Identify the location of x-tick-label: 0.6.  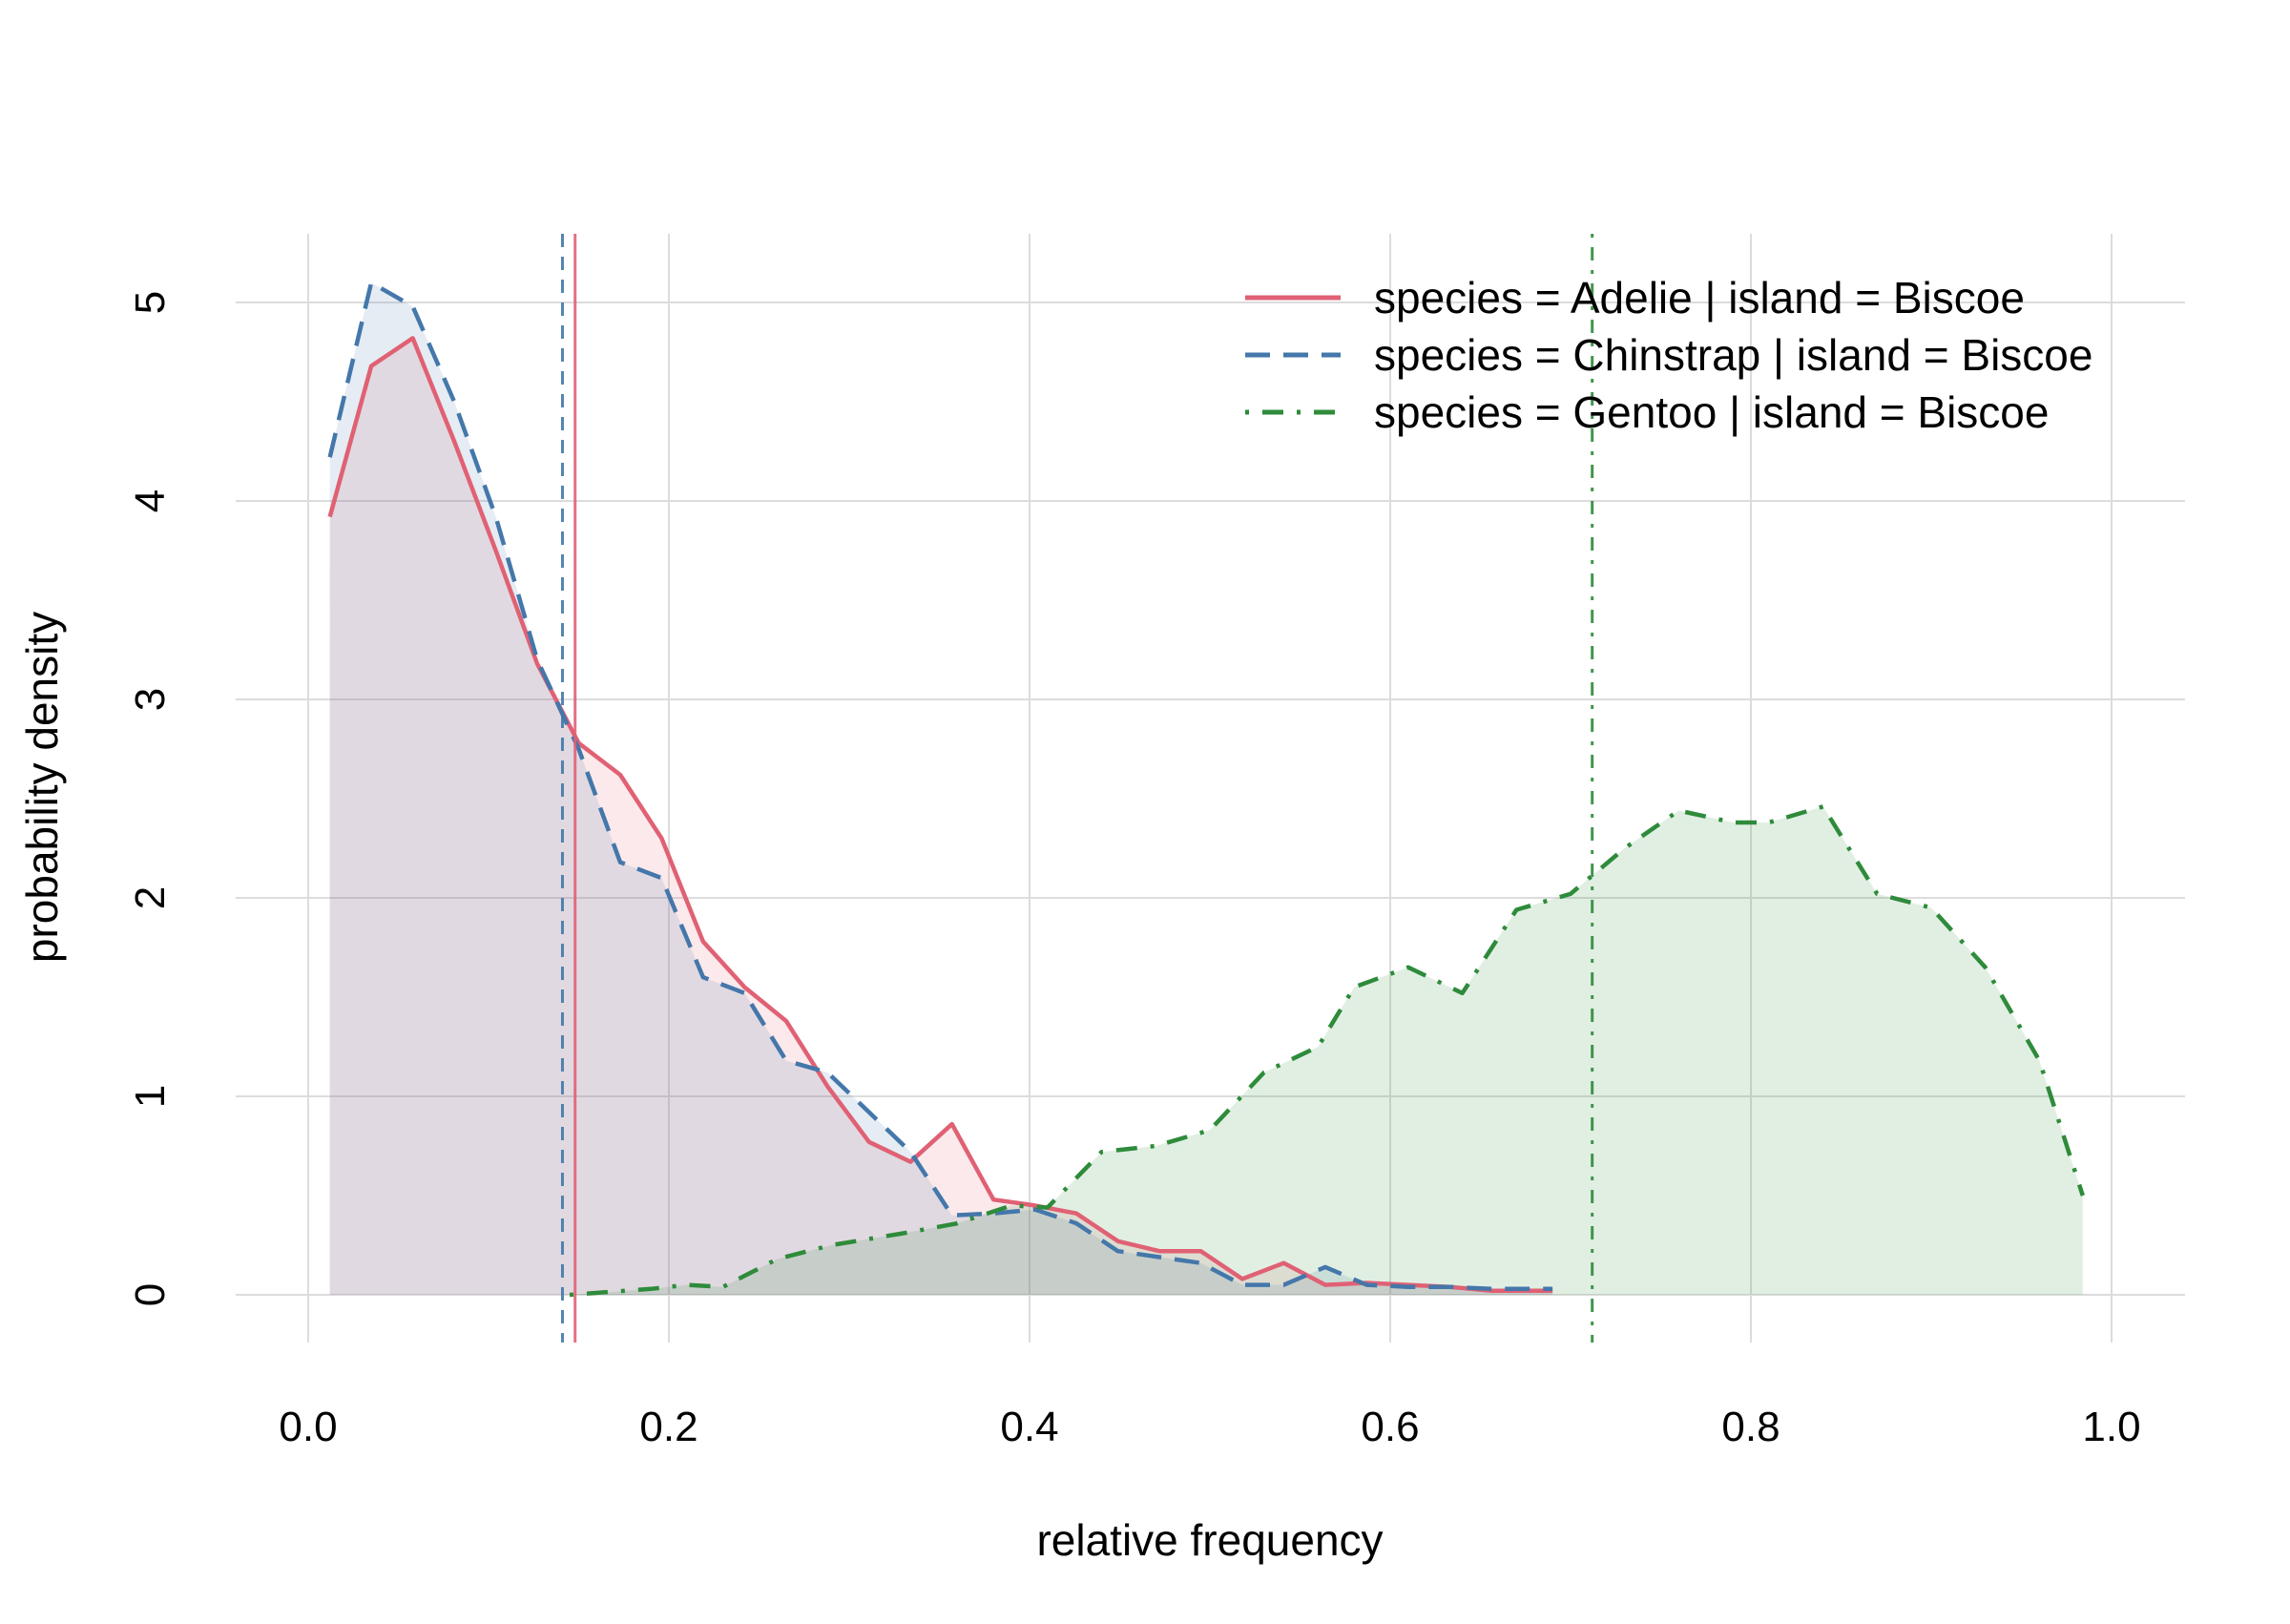
(1390, 1427).